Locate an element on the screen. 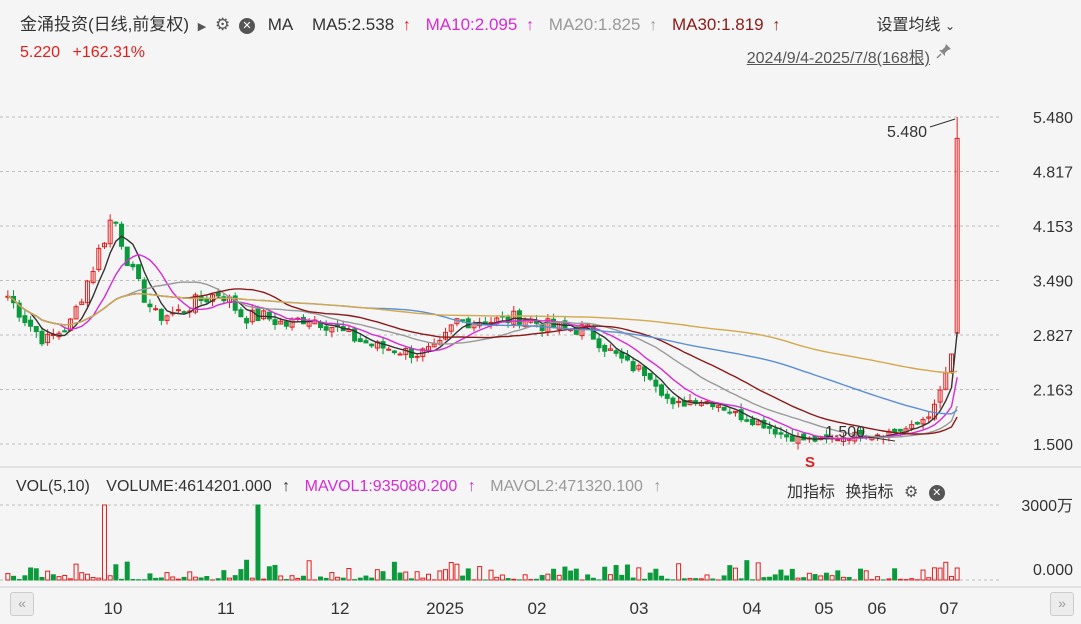 The height and width of the screenshot is (624, 1081). scroll-left-button: « is located at coordinates (22, 604).